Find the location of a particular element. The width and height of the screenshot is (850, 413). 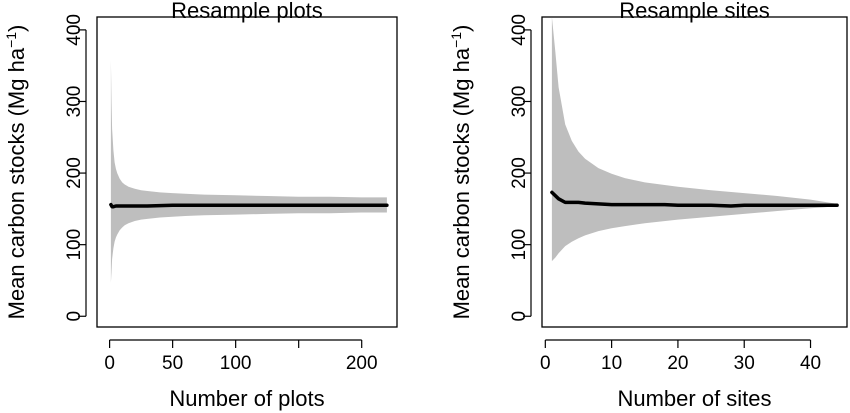

x-tick-label: 100 is located at coordinates (236, 363).